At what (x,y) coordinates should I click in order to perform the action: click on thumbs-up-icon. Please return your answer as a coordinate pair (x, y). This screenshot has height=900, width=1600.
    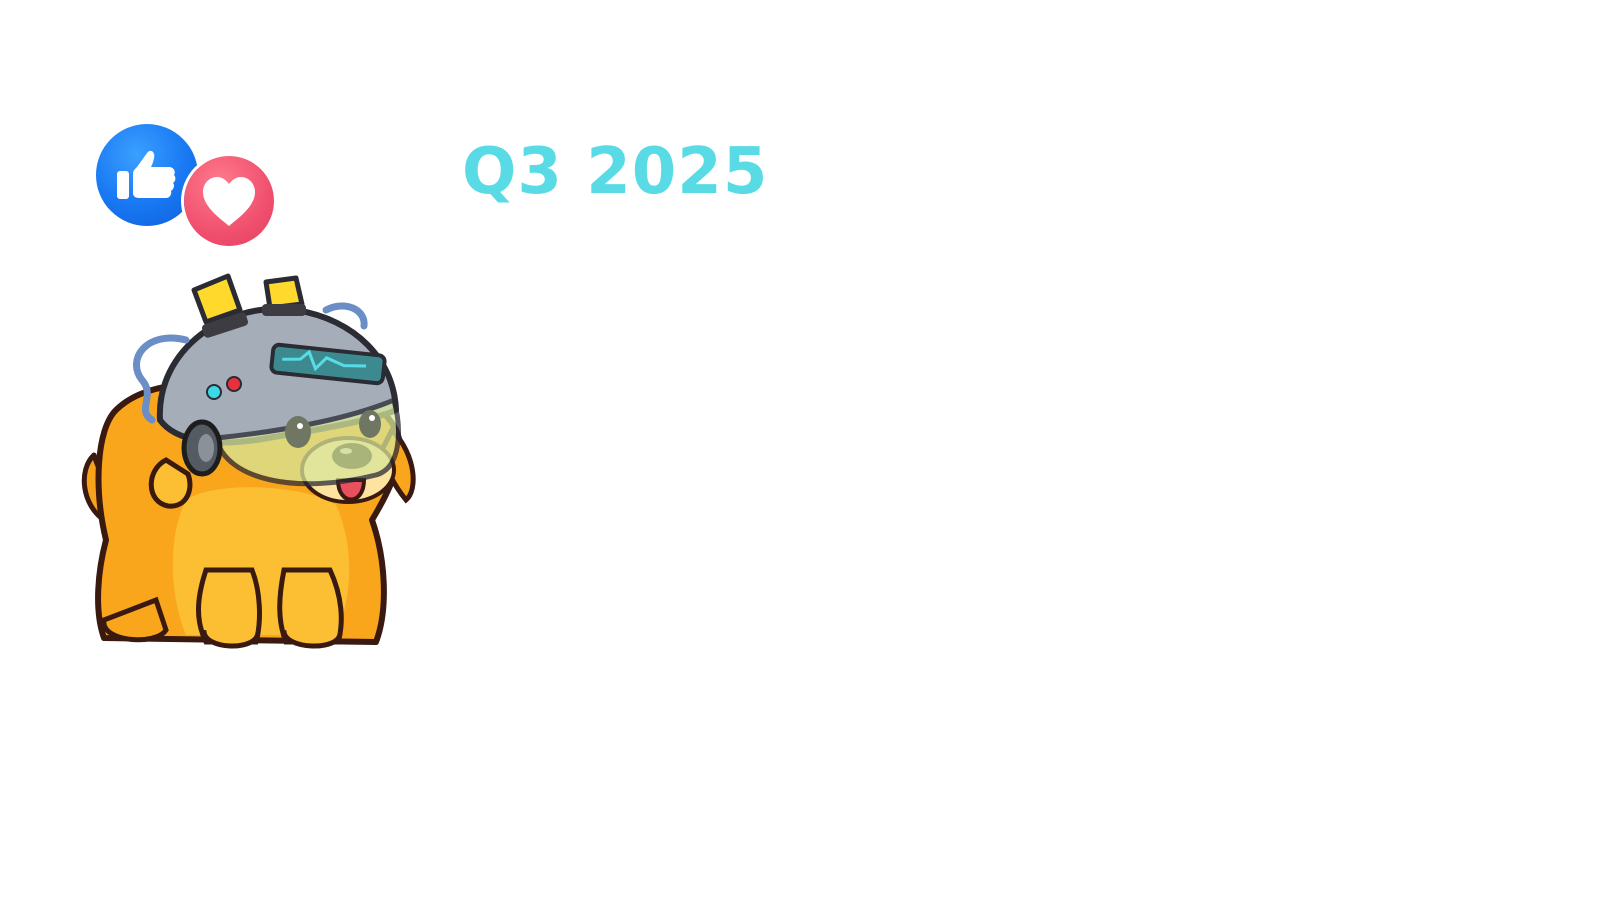
    Looking at the image, I should click on (146, 174).